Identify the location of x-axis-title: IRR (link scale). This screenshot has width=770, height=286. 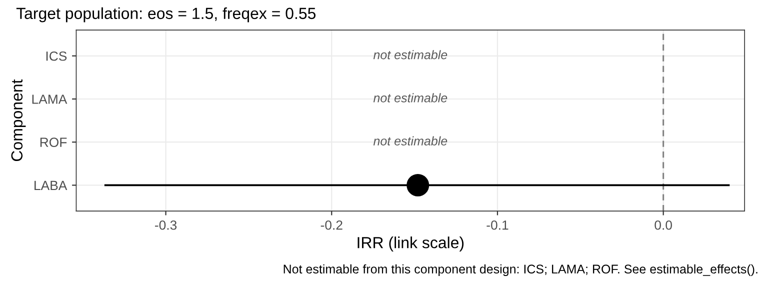
(411, 244).